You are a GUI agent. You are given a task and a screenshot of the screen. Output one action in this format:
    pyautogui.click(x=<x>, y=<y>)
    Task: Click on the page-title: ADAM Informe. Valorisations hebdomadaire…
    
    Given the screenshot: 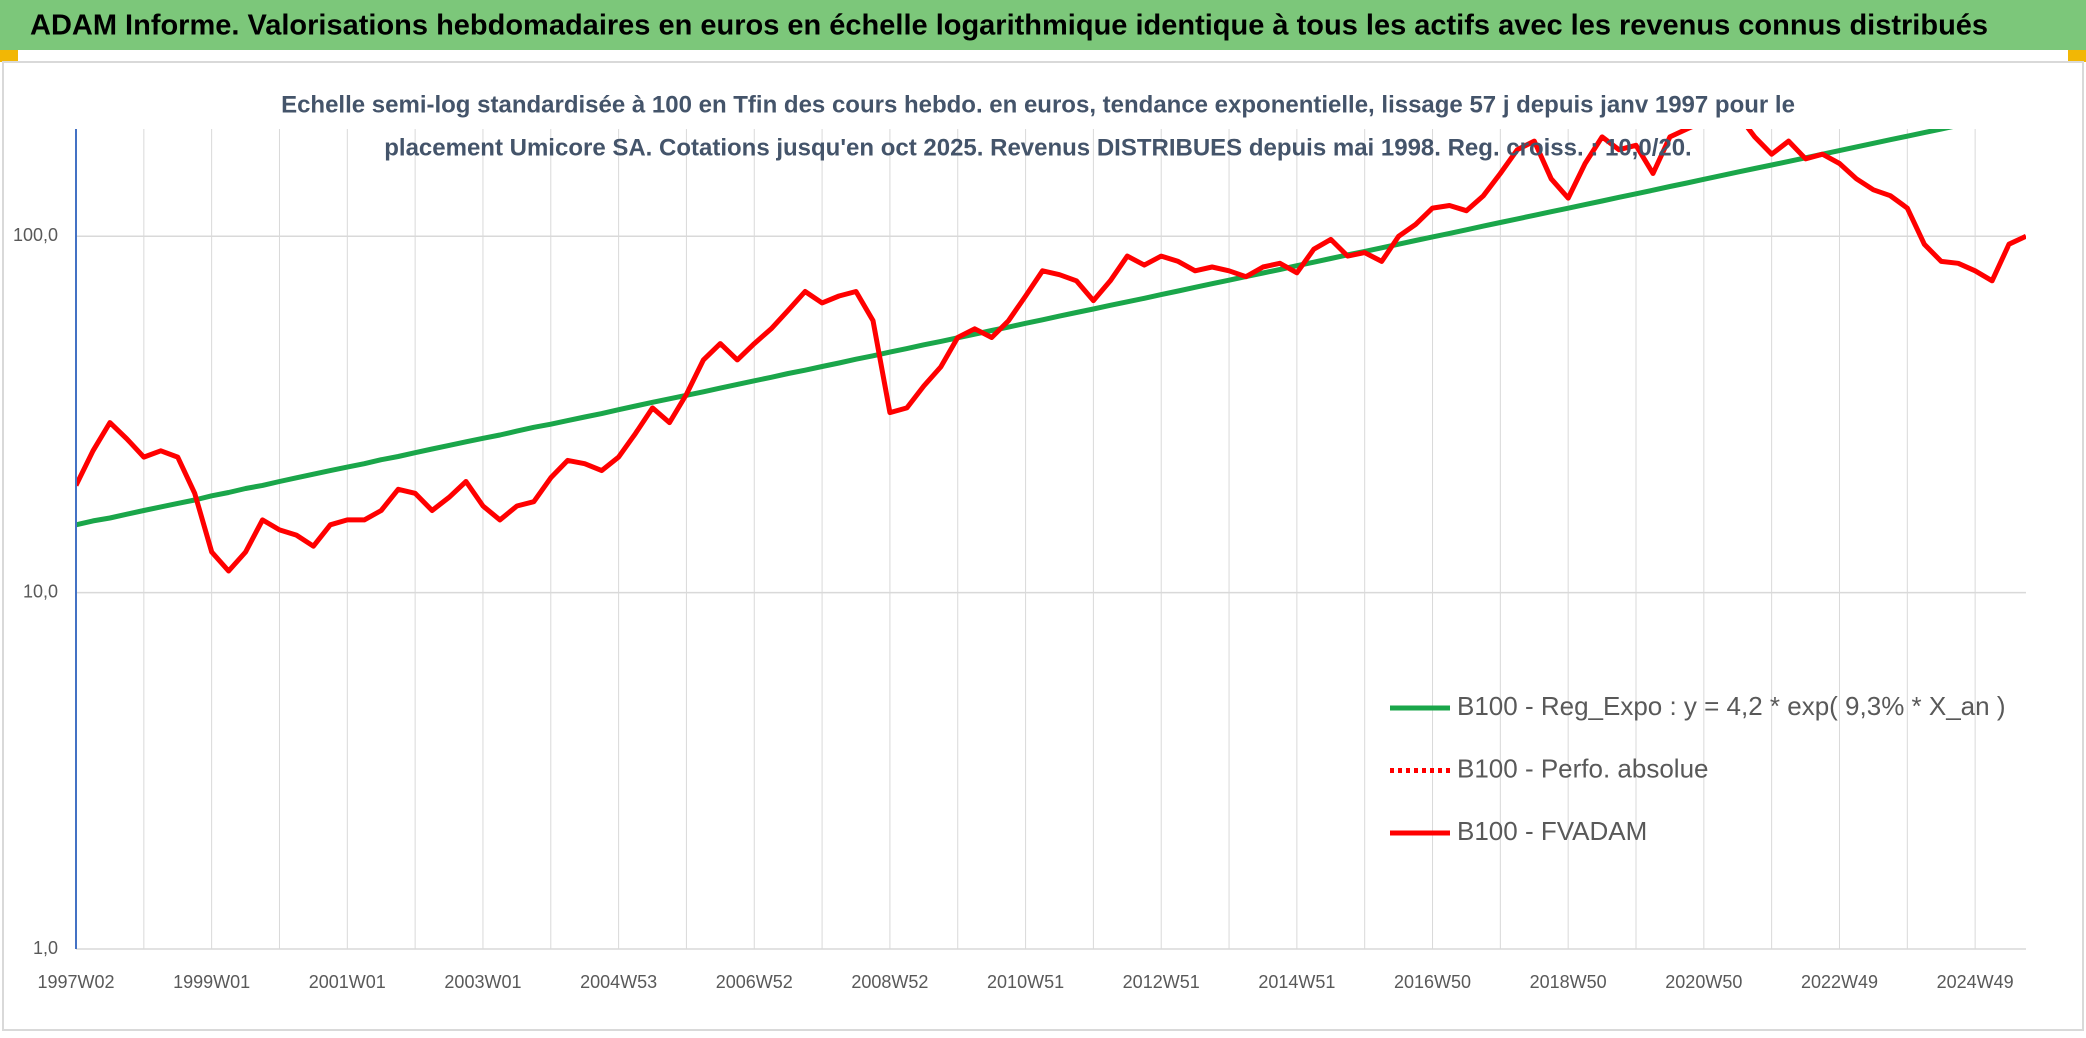 What is the action you would take?
    pyautogui.click(x=1009, y=26)
    